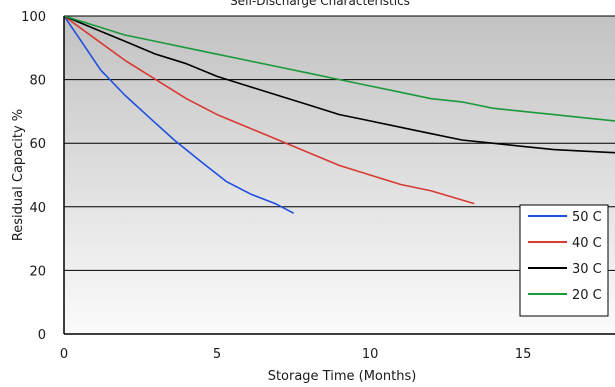  What do you see at coordinates (320, 4) in the screenshot?
I see `chart-title: Self-Discharge Characteristics` at bounding box center [320, 4].